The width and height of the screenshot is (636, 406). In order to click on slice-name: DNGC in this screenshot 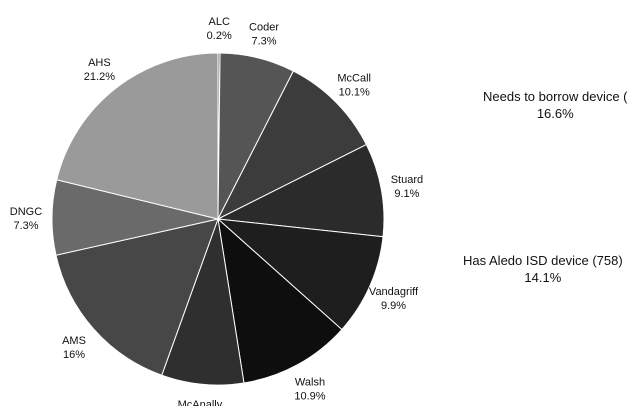, I will do `click(26, 212)`.